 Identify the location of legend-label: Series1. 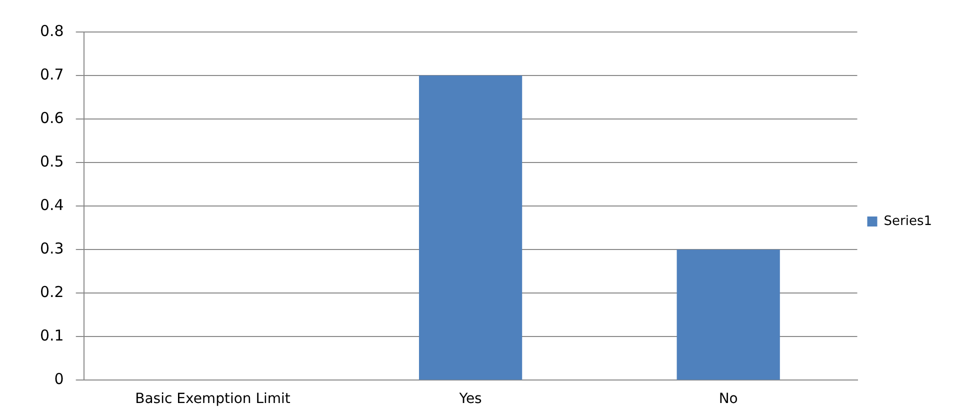
(908, 221).